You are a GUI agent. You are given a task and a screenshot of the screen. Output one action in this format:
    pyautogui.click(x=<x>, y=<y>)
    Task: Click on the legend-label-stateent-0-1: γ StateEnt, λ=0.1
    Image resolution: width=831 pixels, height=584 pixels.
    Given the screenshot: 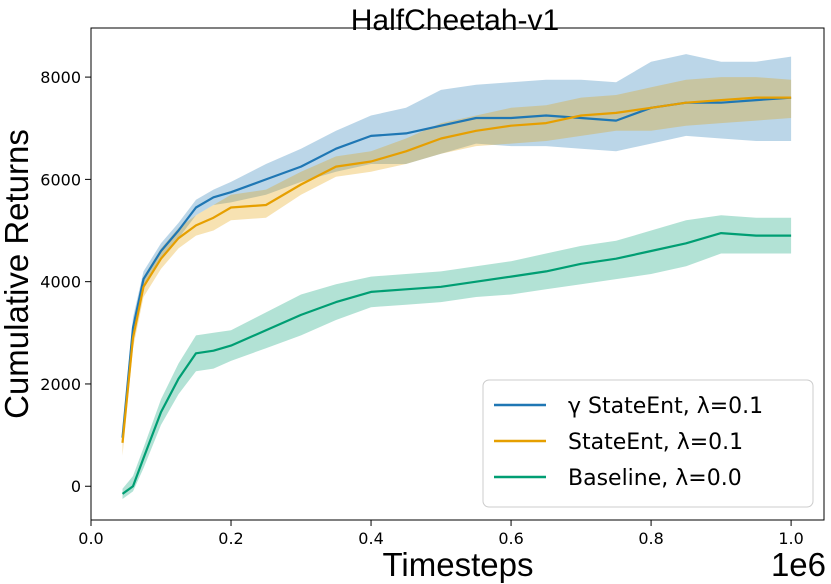 What is the action you would take?
    pyautogui.click(x=665, y=406)
    